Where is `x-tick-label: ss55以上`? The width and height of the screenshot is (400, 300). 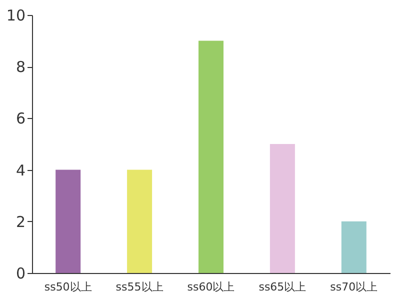
x-tick-label: ss55以上 is located at coordinates (140, 287).